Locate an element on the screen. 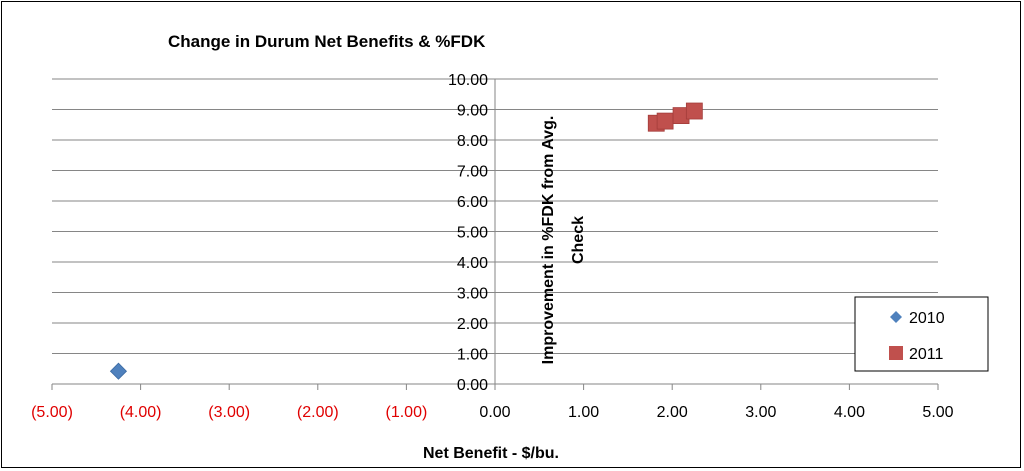 The width and height of the screenshot is (1024, 471). x-tick-label-9: 4.00 is located at coordinates (849, 412).